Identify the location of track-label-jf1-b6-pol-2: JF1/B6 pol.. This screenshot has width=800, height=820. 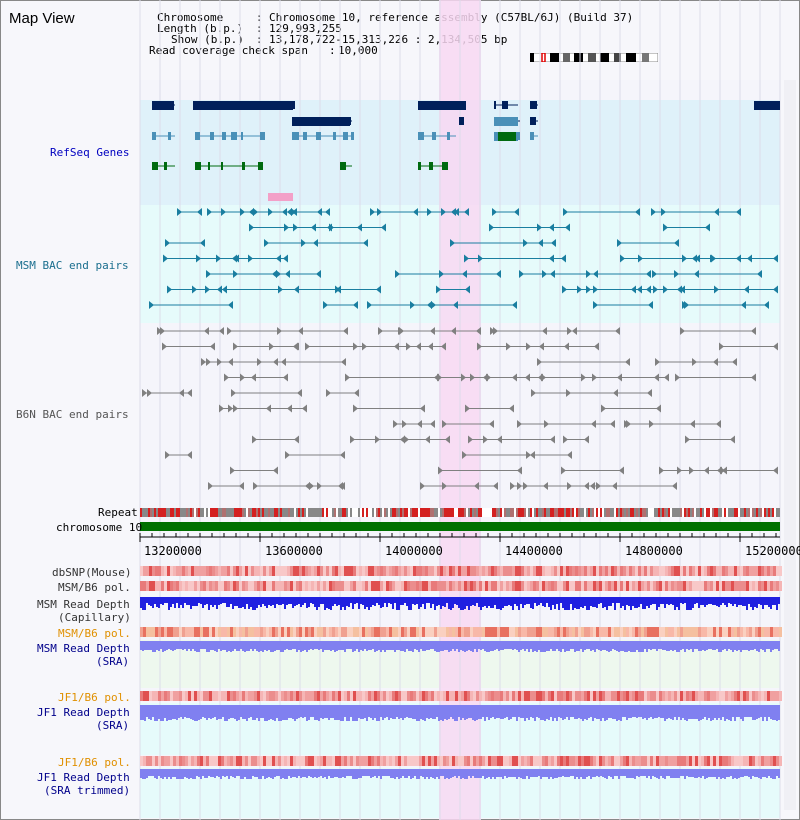
(94, 762).